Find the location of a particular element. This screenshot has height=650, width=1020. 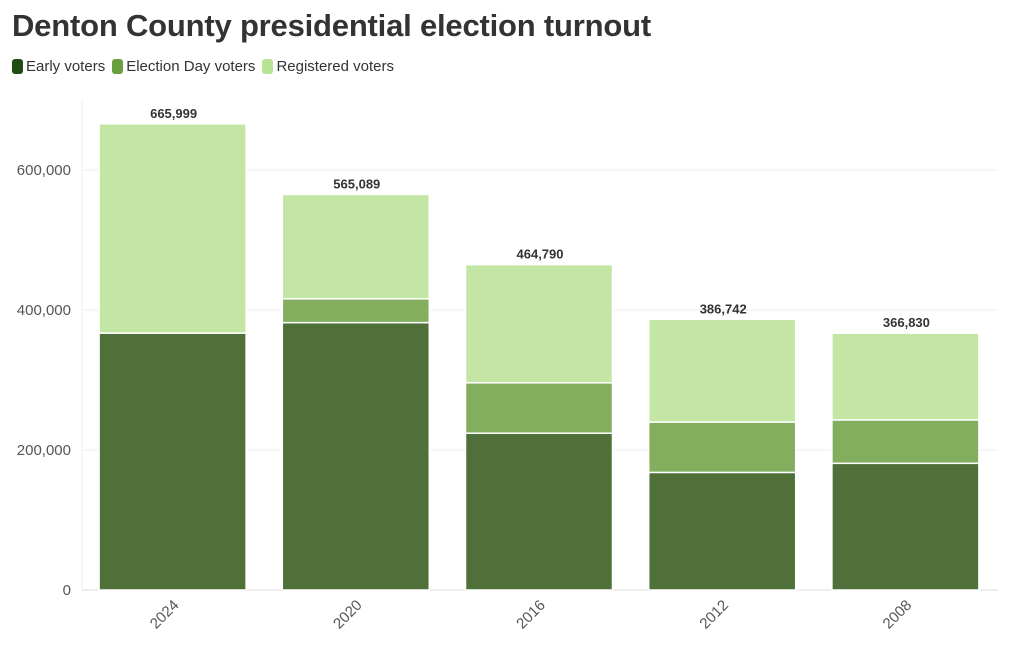

legend-swatch-election-day-voters is located at coordinates (118, 66).